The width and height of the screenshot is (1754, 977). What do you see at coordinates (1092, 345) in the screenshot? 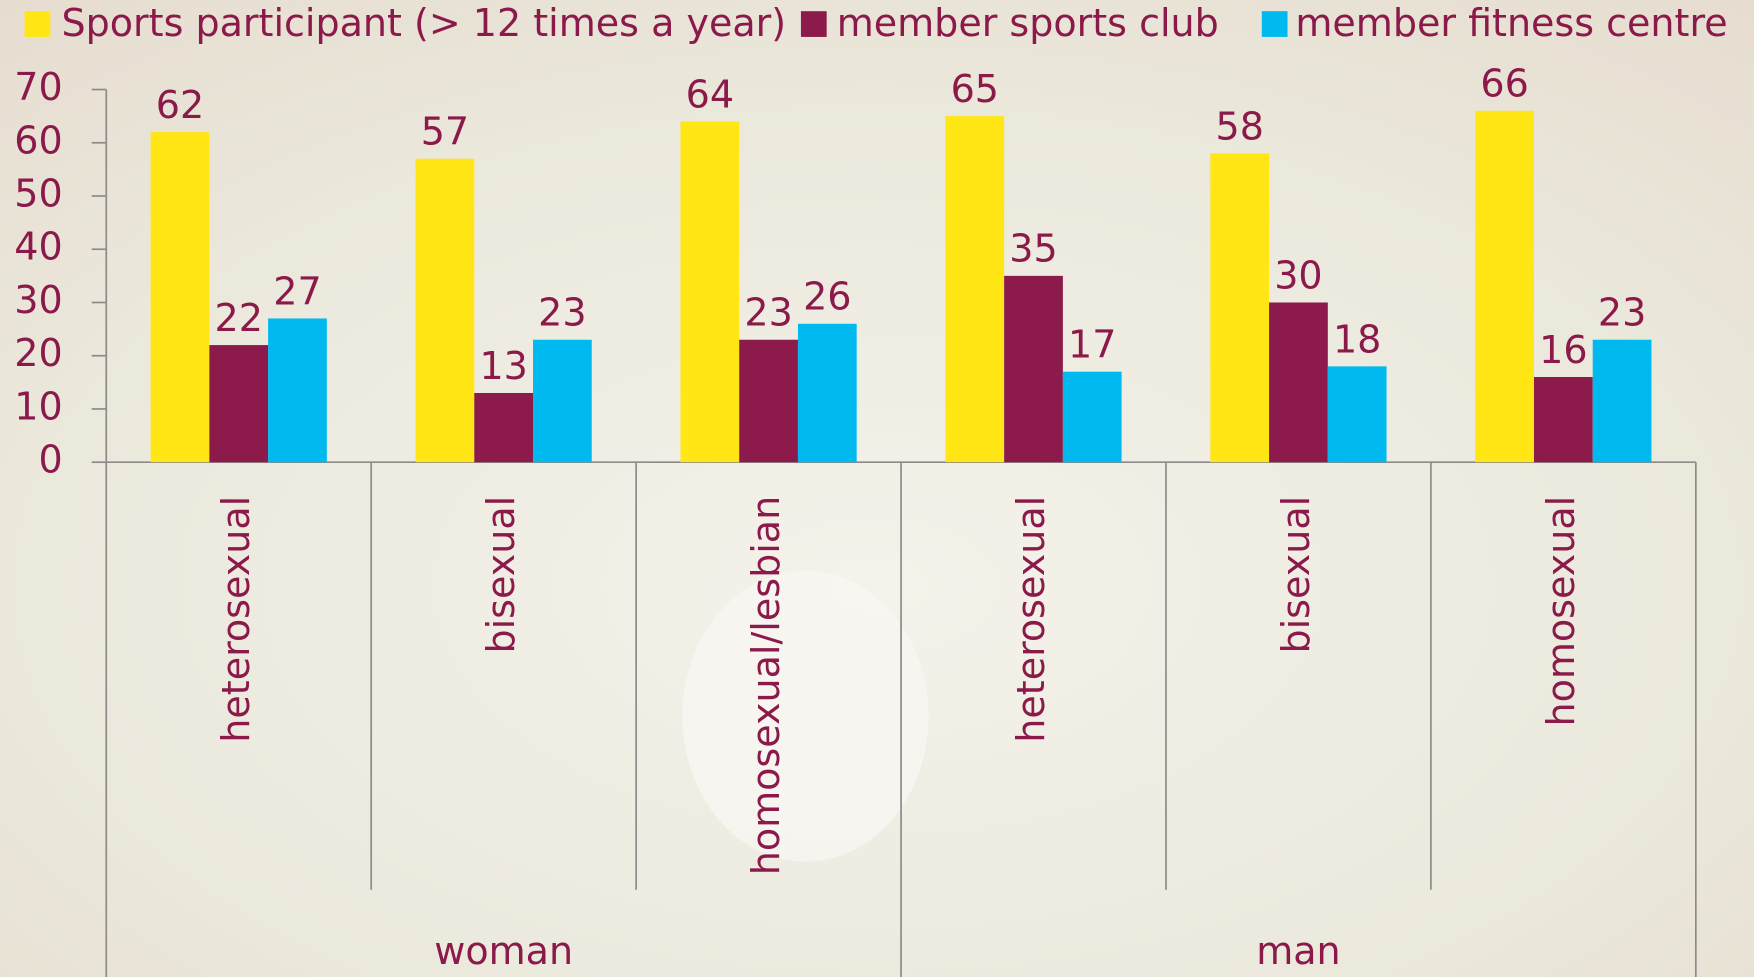
I see `data-label: 17` at bounding box center [1092, 345].